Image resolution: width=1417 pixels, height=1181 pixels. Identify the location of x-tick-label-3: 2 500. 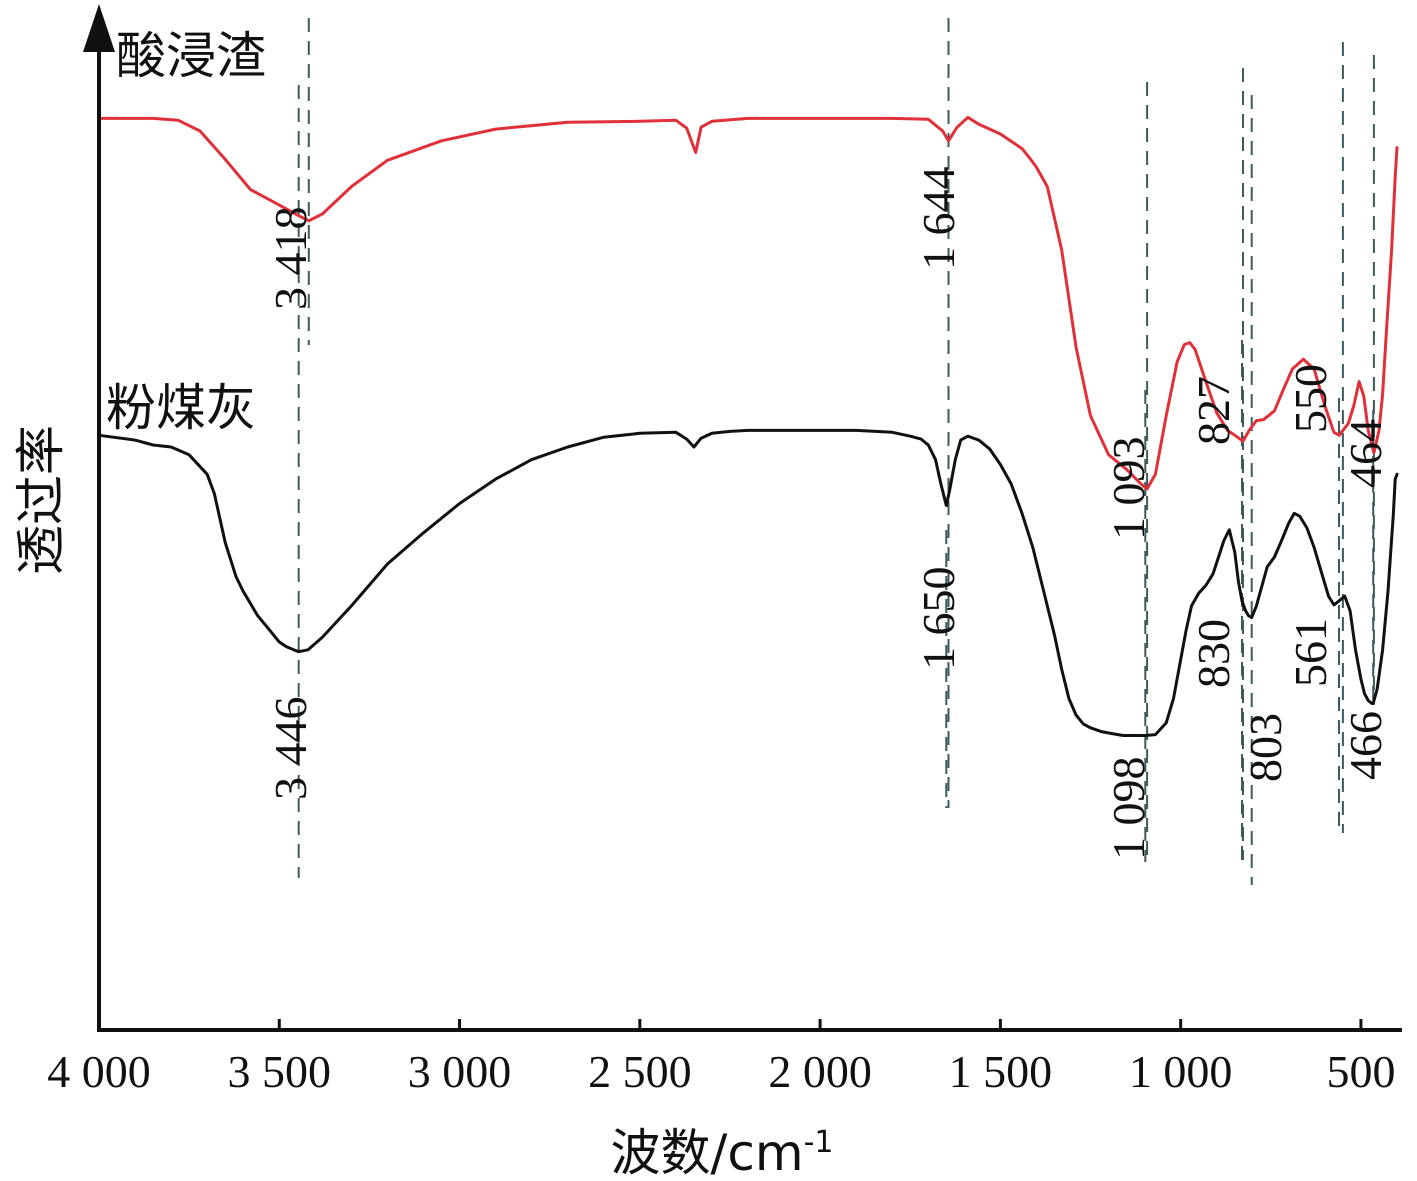
(640, 1071).